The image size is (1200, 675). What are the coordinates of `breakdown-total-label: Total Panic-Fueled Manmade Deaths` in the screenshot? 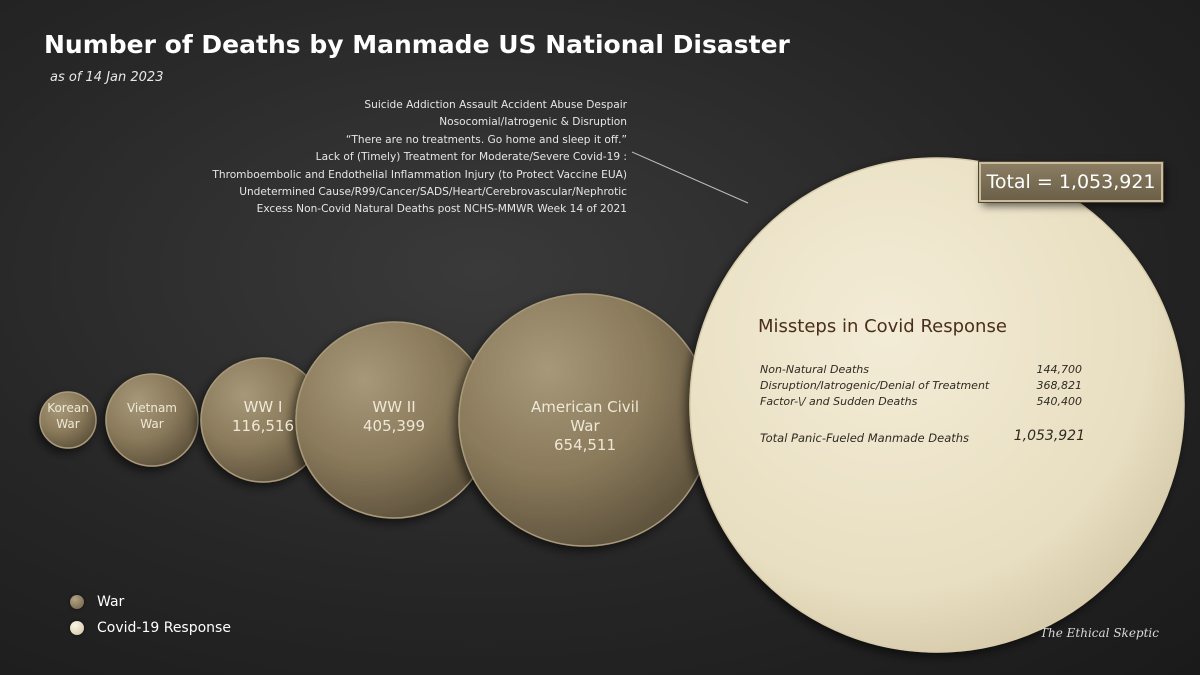 It's located at (865, 438).